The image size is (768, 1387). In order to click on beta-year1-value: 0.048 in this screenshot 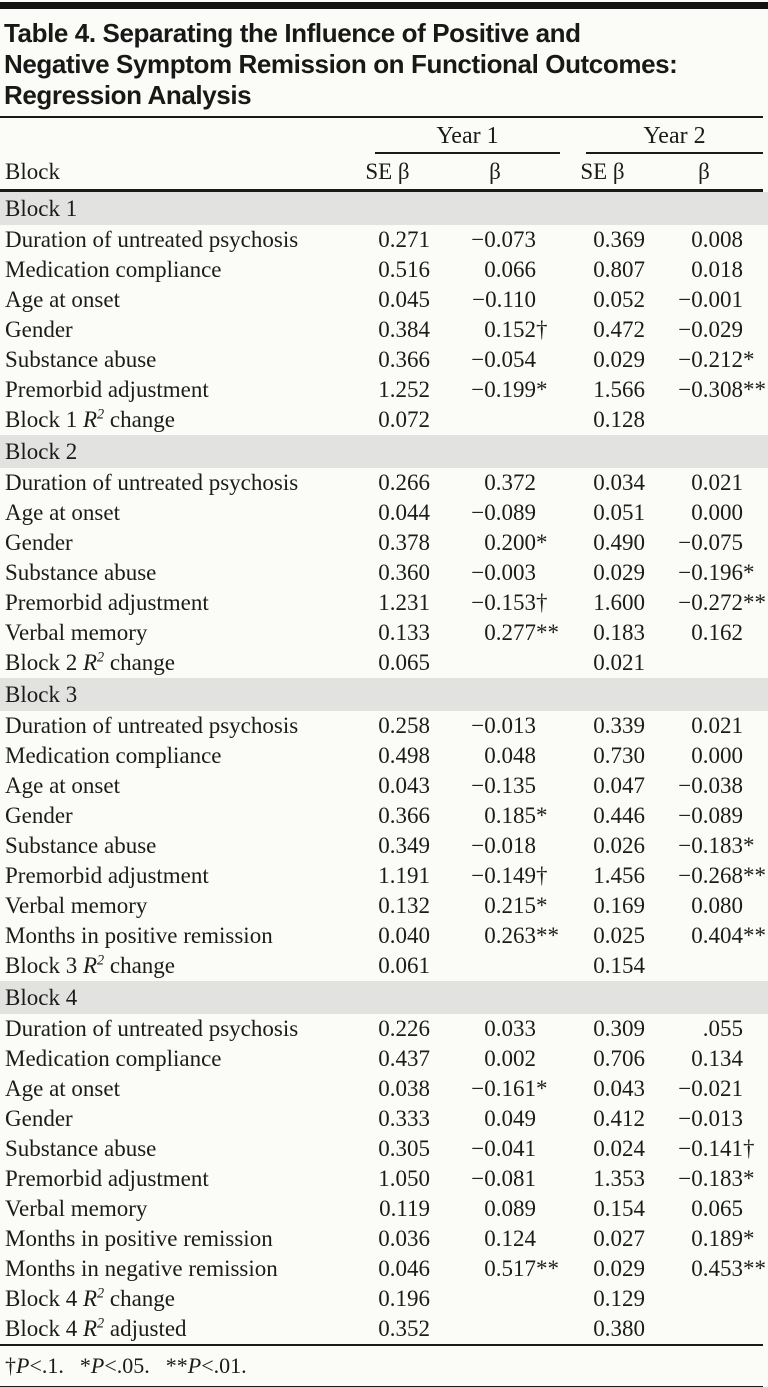, I will do `click(510, 755)`.